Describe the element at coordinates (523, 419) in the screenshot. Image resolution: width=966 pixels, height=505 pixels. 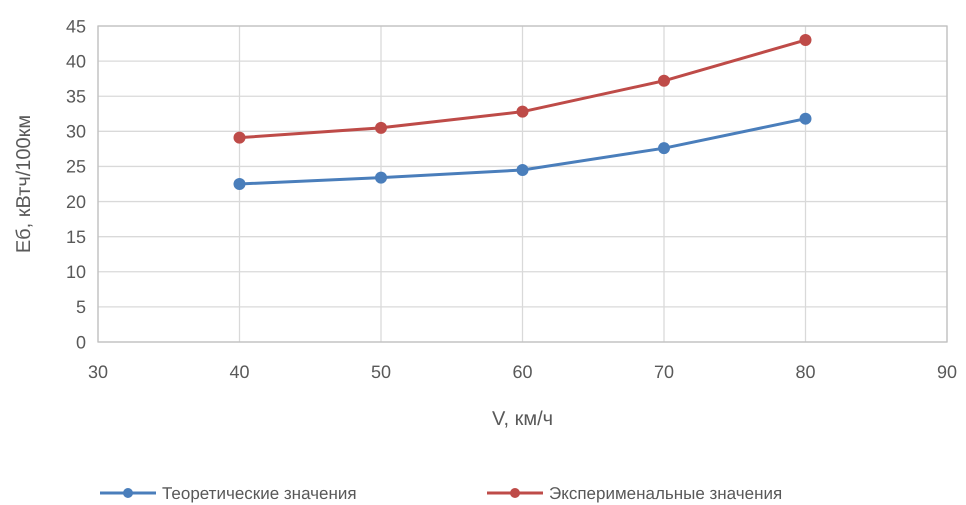
I see `x-axis-title: V, км/ч` at that location.